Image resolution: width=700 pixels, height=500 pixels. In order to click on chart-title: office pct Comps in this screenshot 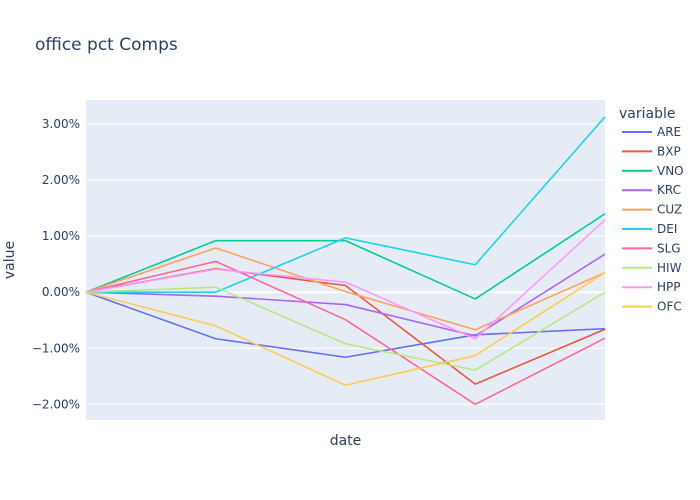, I will do `click(106, 45)`.